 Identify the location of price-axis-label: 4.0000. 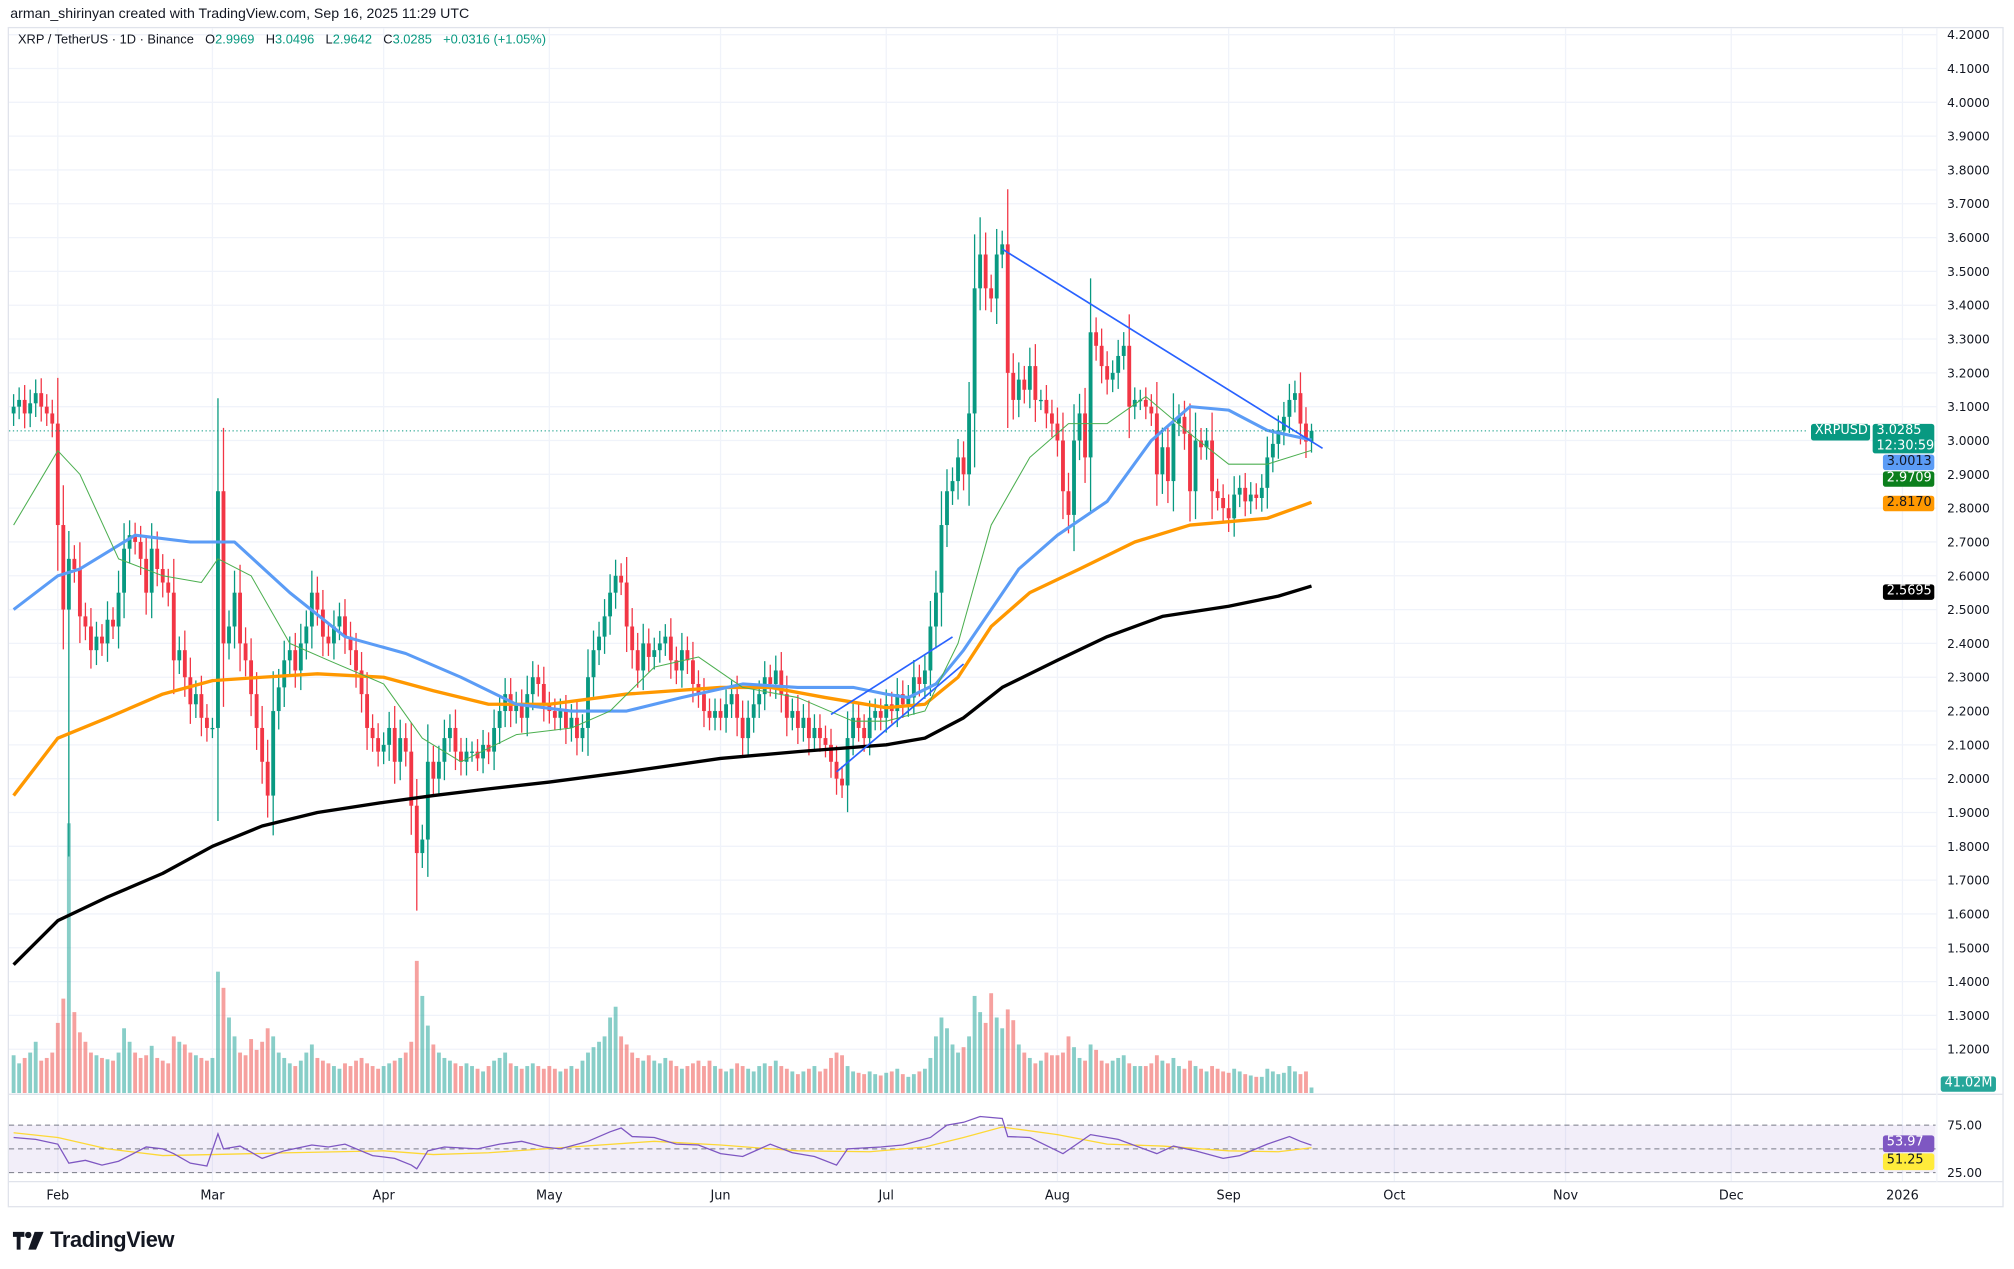
(1968, 103).